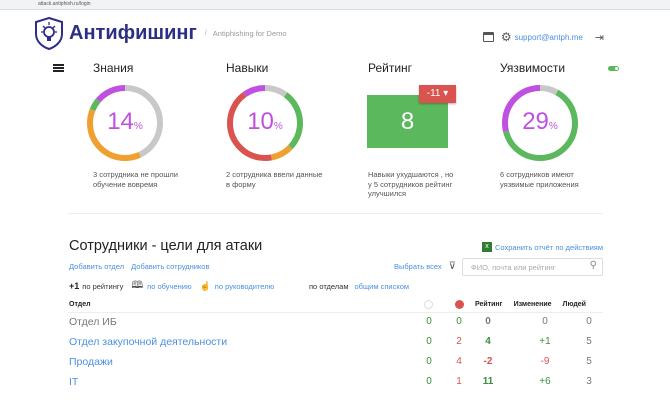 Image resolution: width=670 pixels, height=400 pixels. What do you see at coordinates (428, 304) in the screenshot?
I see `col-empty-circle-icon` at bounding box center [428, 304].